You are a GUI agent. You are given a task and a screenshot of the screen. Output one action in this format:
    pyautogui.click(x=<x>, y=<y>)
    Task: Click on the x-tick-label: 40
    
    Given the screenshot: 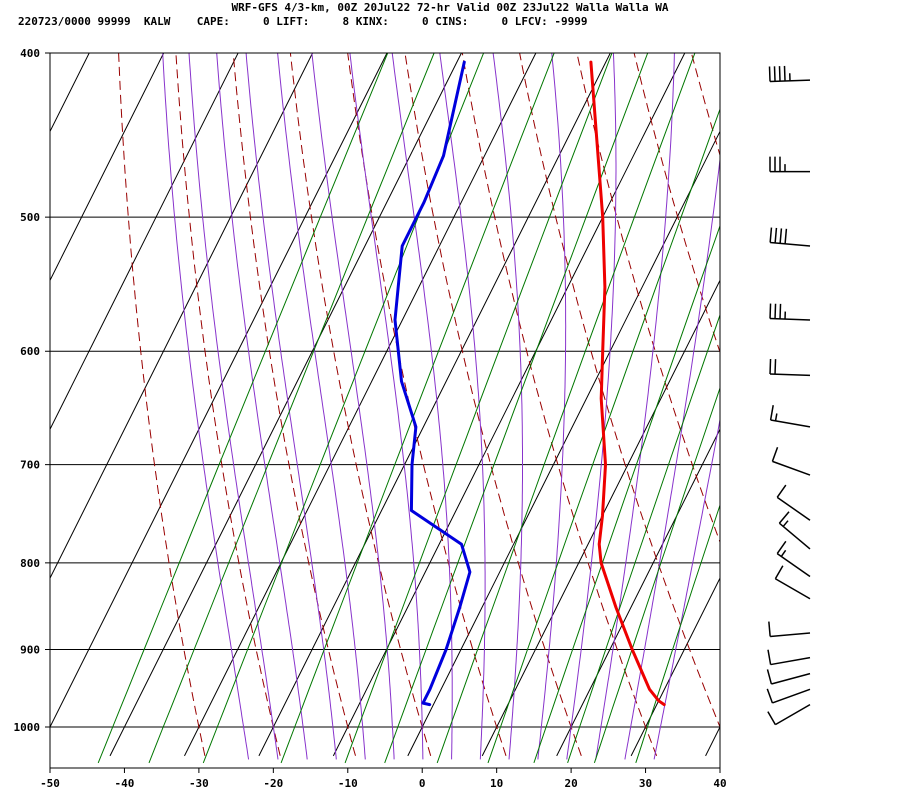 What is the action you would take?
    pyautogui.click(x=719, y=783)
    